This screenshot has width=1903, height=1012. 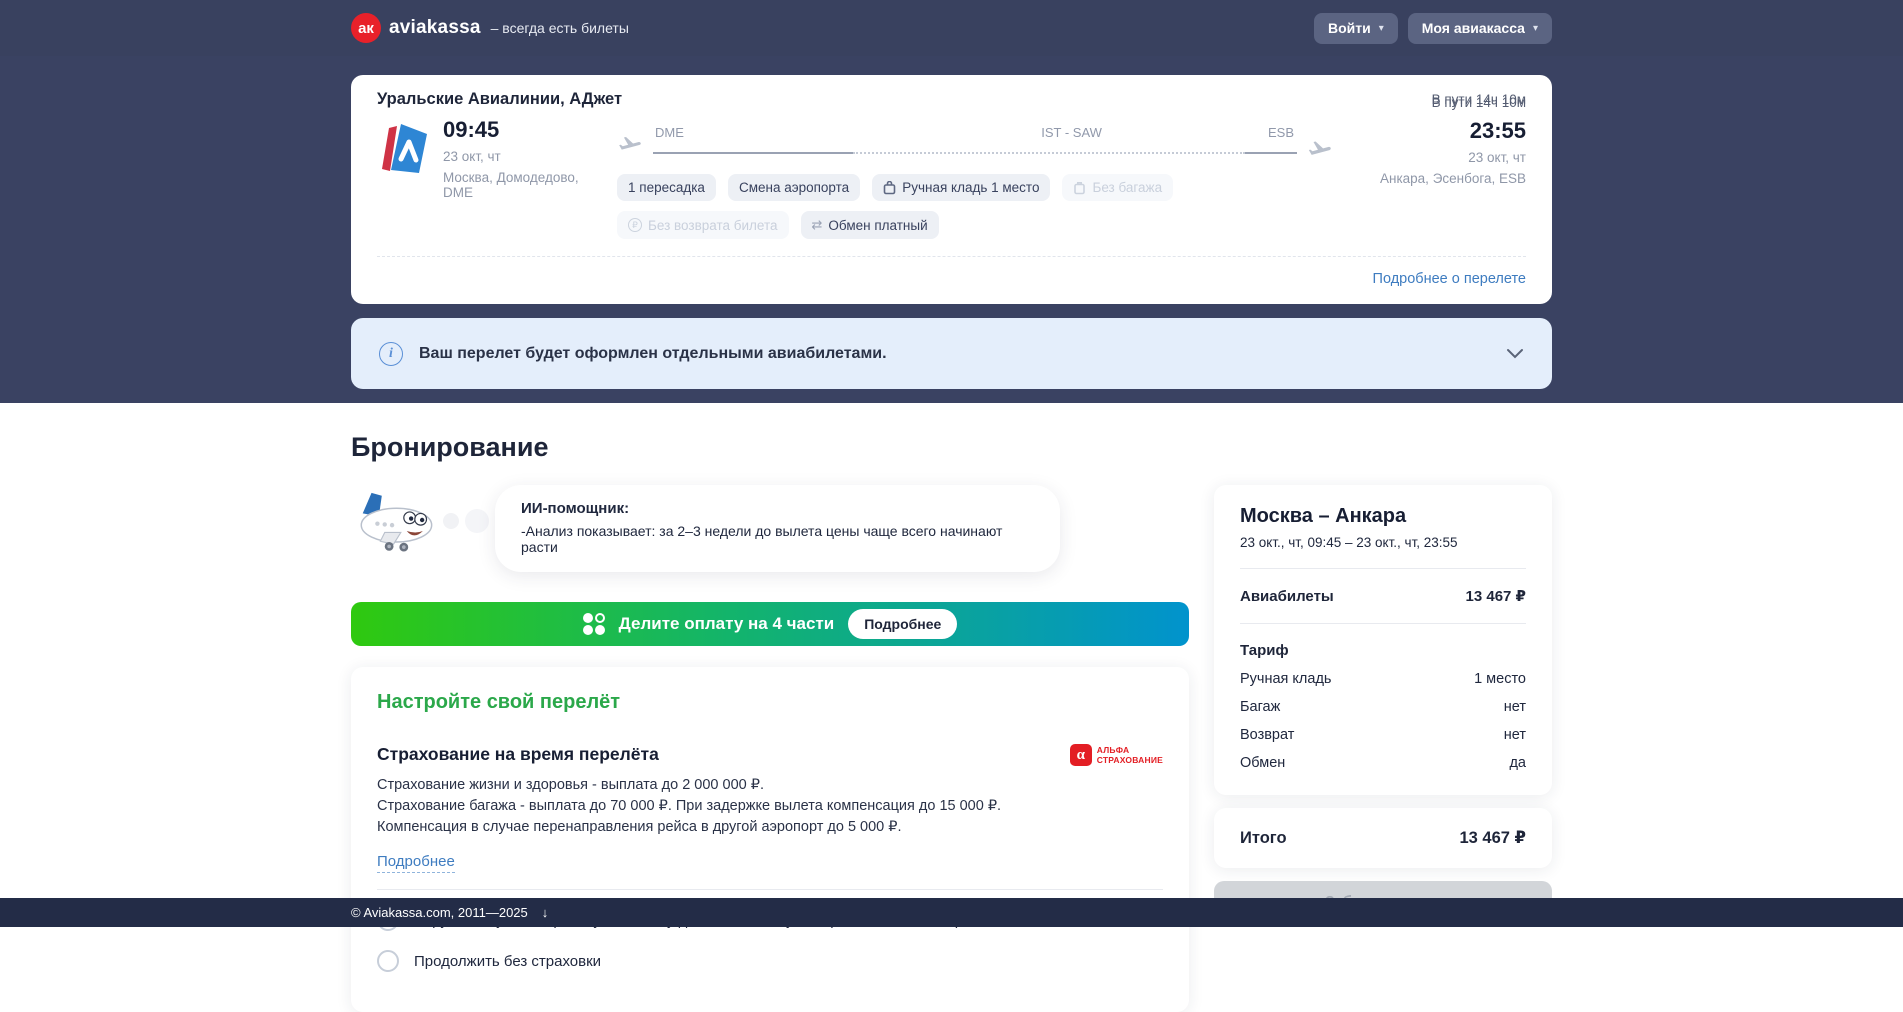 I want to click on chevron-down-icon, so click(x=1515, y=354).